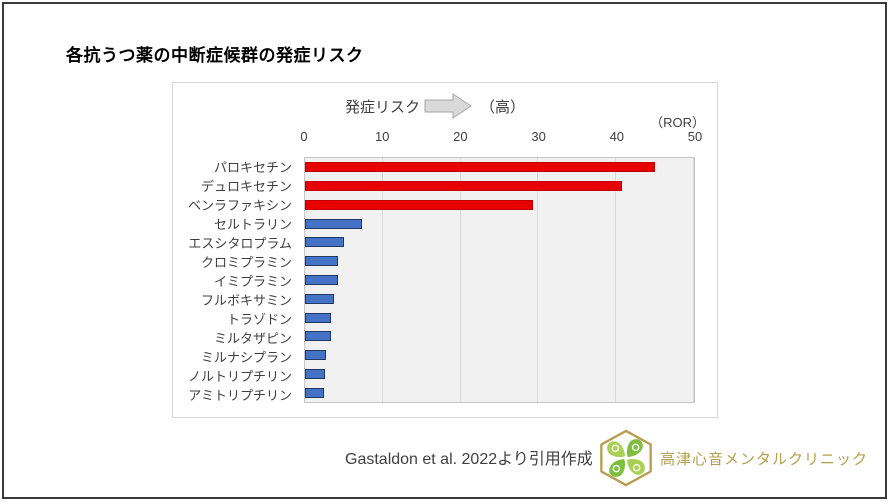 This screenshot has height=502, width=890. Describe the element at coordinates (677, 122) in the screenshot. I see `ror-unit-label: （ROR）` at that location.